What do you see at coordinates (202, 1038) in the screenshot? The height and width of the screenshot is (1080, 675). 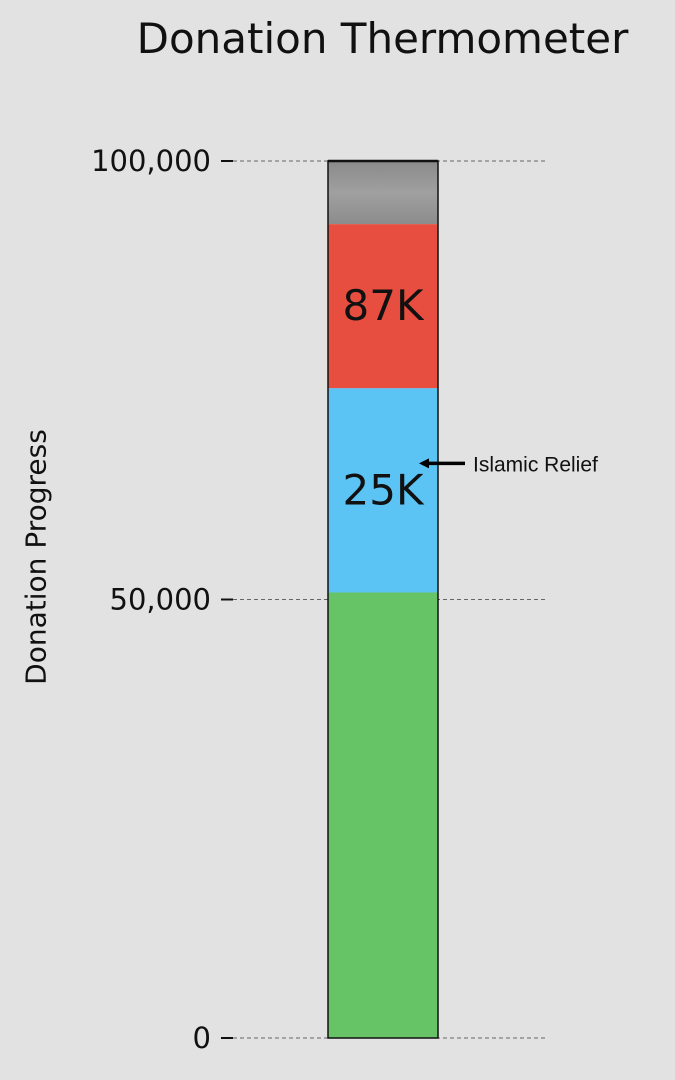 I see `y-tick-label: 0` at bounding box center [202, 1038].